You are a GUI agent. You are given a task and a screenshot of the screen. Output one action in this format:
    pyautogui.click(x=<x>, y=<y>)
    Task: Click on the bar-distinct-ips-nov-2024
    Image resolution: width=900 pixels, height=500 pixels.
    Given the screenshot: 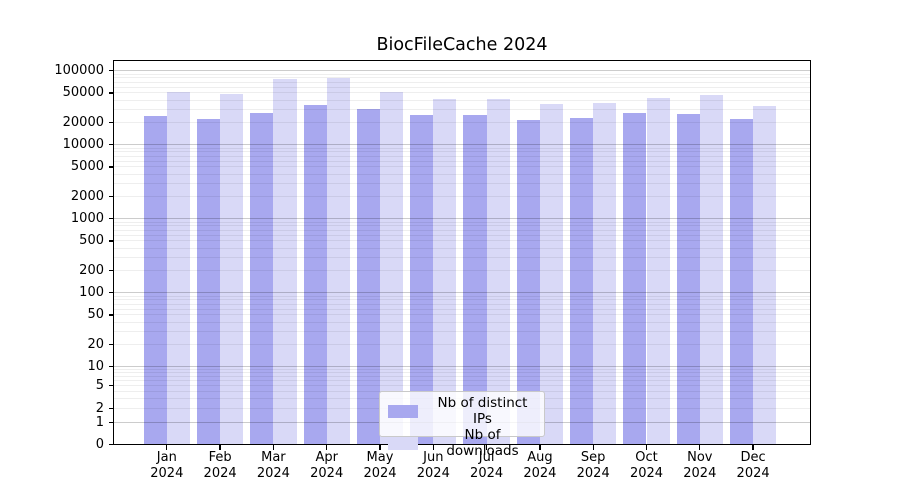 What is the action you would take?
    pyautogui.click(x=688, y=279)
    